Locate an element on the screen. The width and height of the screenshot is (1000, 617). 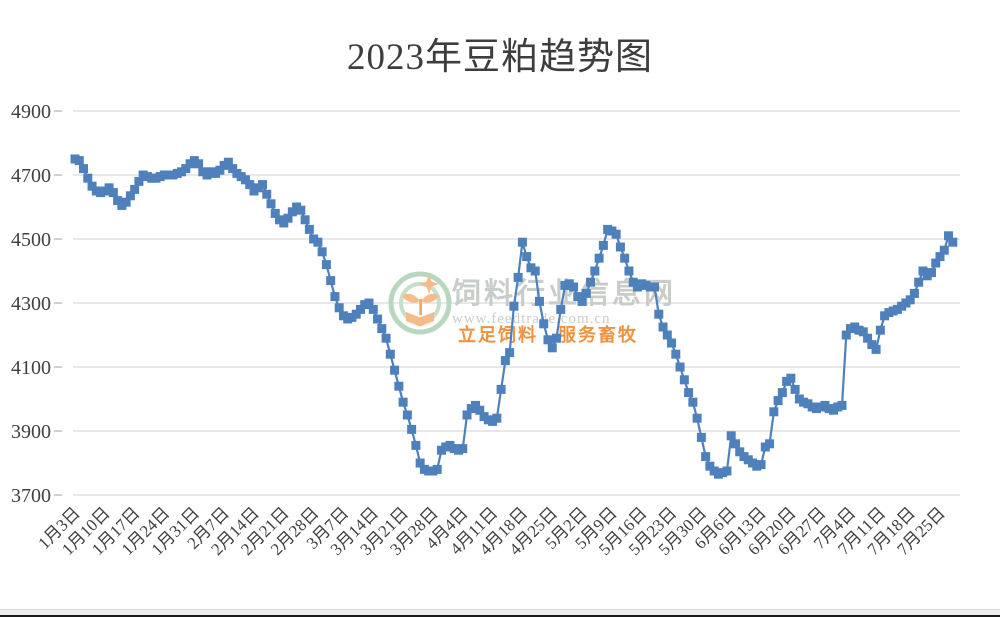
sparkle-icon is located at coordinates (429, 284).